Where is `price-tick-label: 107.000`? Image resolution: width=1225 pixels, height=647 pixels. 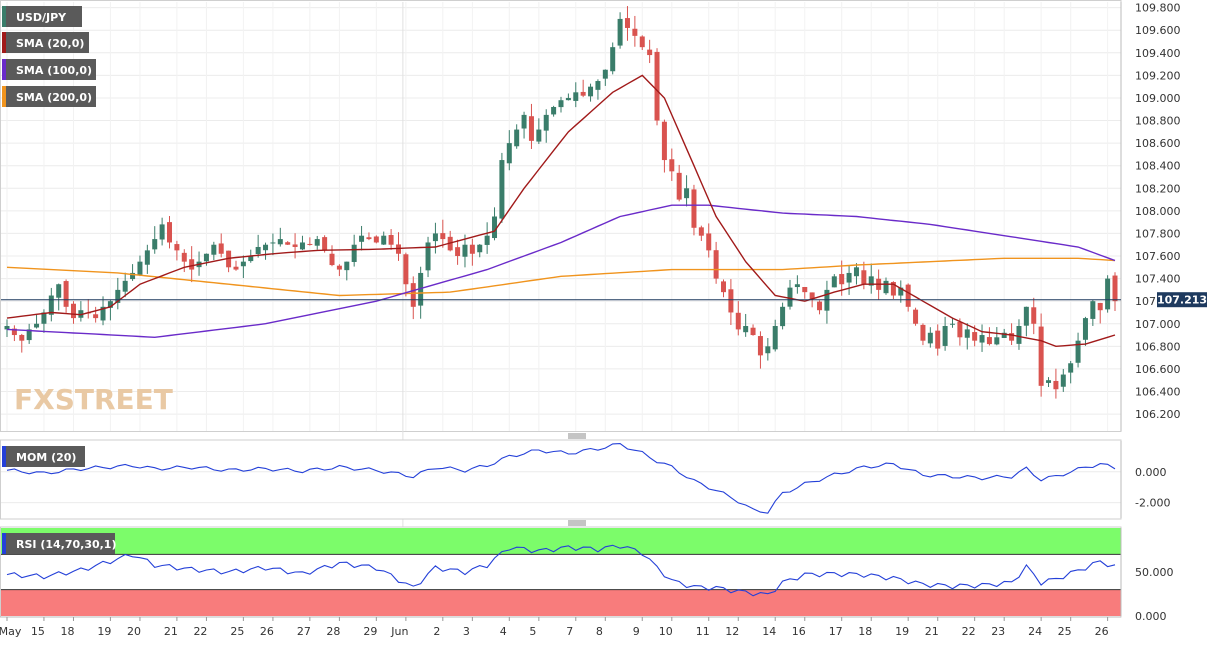 price-tick-label: 107.000 is located at coordinates (1158, 324).